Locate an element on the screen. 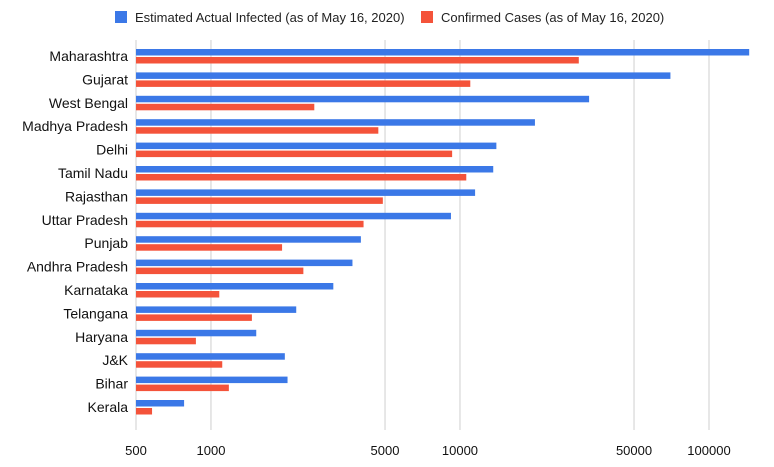  x-tick-label: 100000 is located at coordinates (708, 450).